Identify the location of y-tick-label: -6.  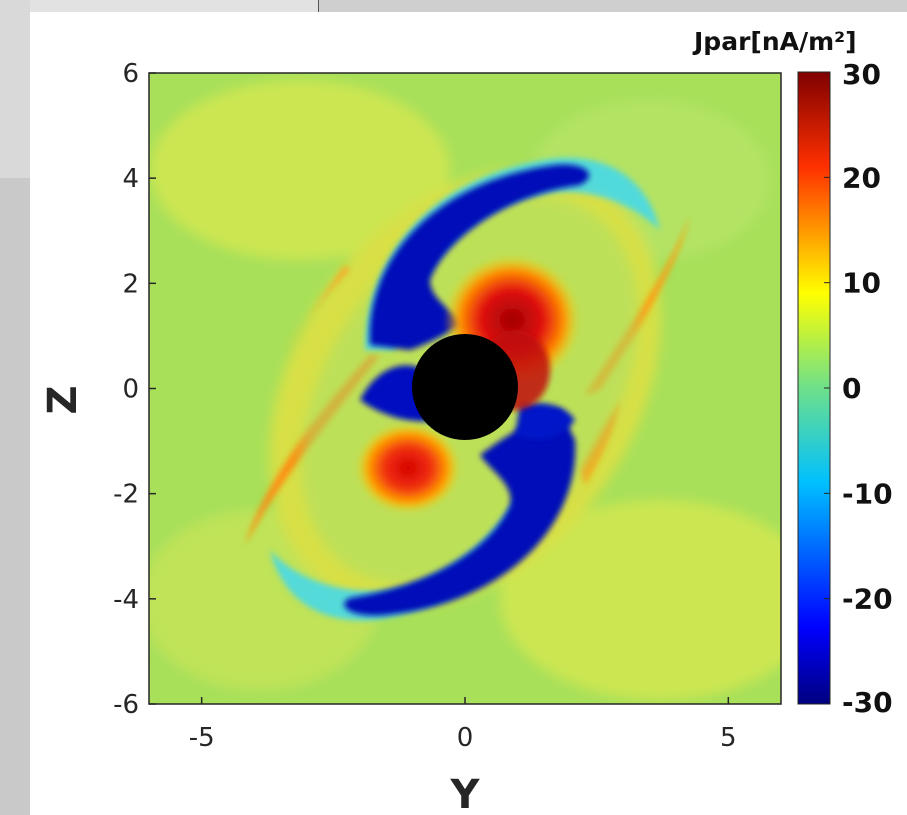
(126, 705).